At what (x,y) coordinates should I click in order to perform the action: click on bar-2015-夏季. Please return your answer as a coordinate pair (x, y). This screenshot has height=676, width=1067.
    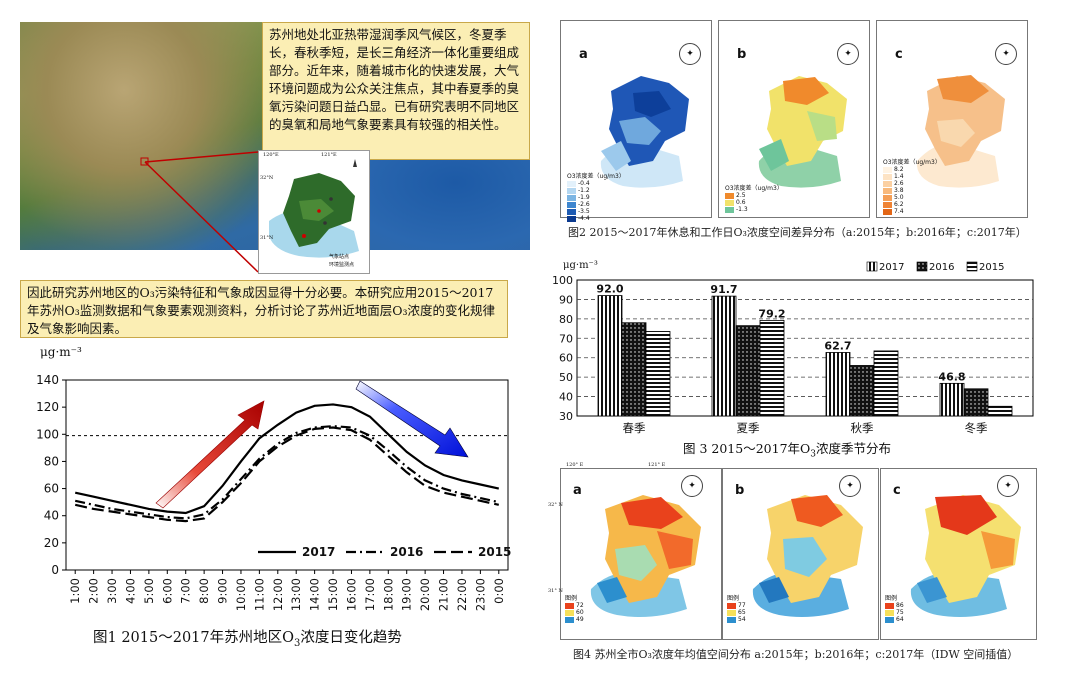
    Looking at the image, I should click on (772, 368).